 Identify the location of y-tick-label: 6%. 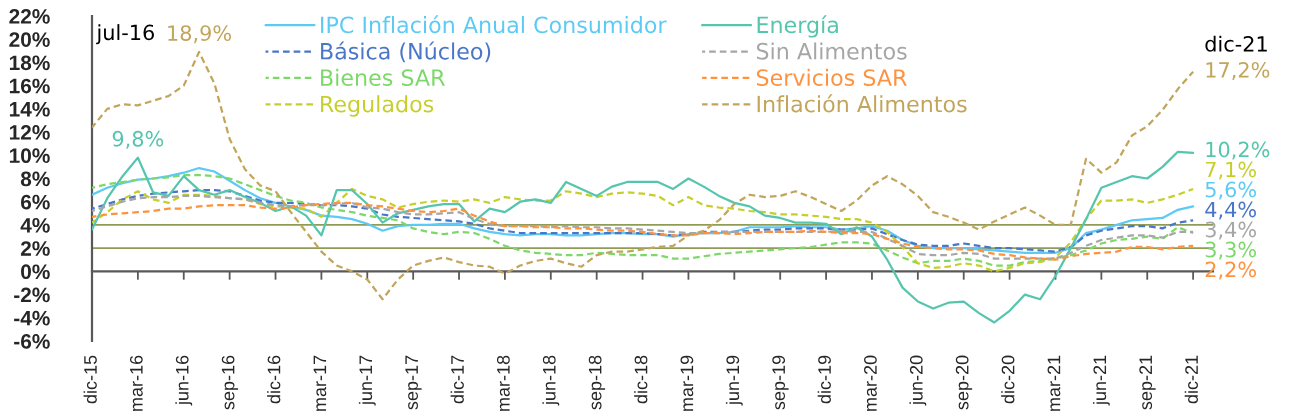
(35, 202).